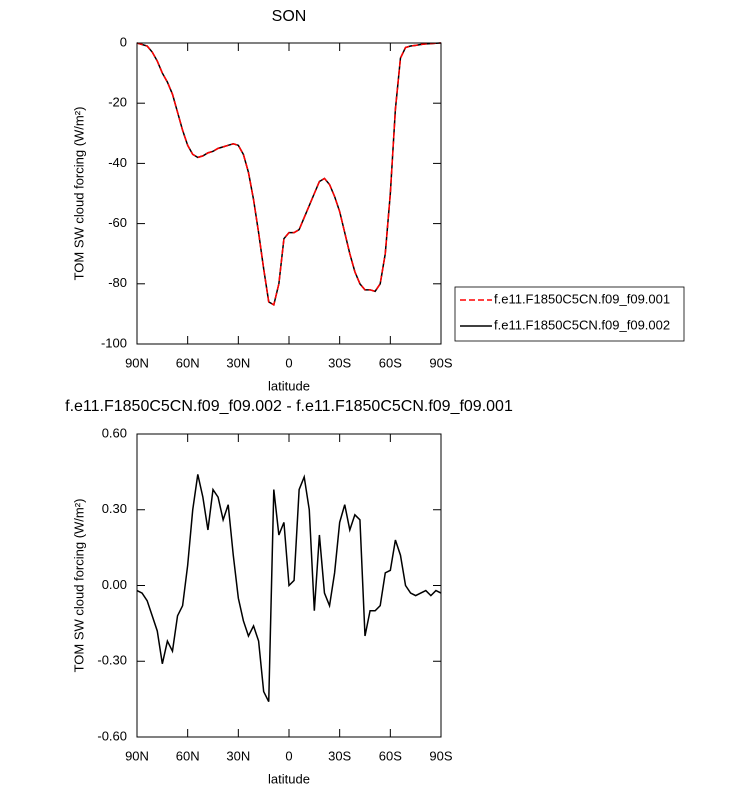  What do you see at coordinates (112, 660) in the screenshot?
I see `y-tick-label: -0.30` at bounding box center [112, 660].